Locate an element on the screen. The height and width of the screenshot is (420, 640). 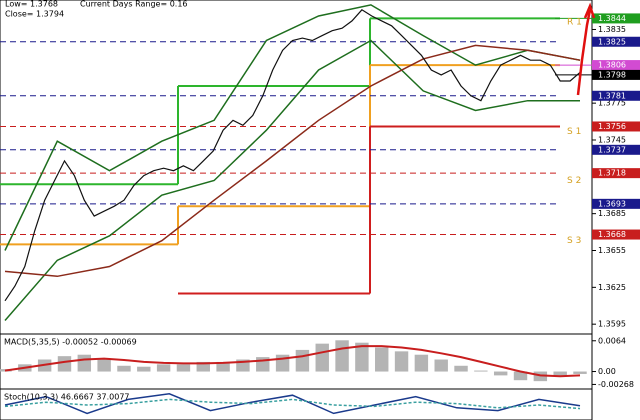
y-tick-label: 0.00 is located at coordinates (607, 371).